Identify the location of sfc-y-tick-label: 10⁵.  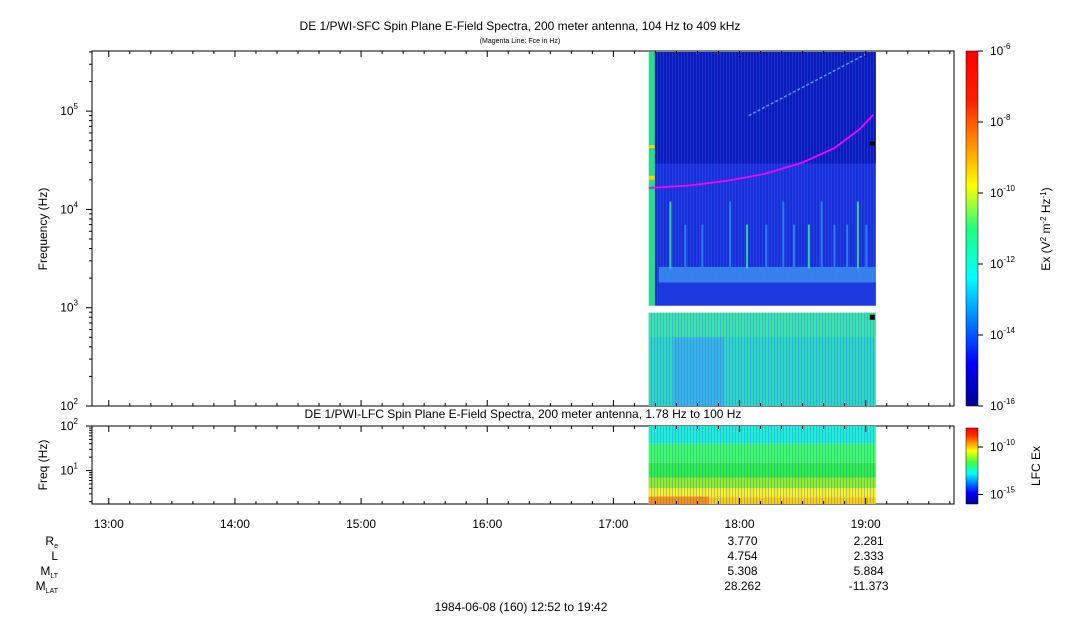
(69, 110).